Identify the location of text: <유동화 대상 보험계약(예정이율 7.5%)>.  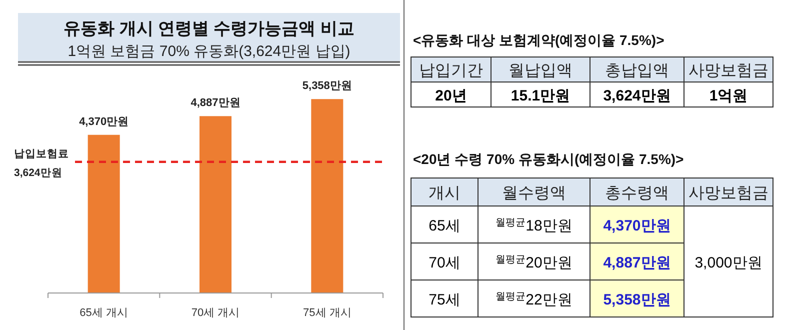
(538, 40).